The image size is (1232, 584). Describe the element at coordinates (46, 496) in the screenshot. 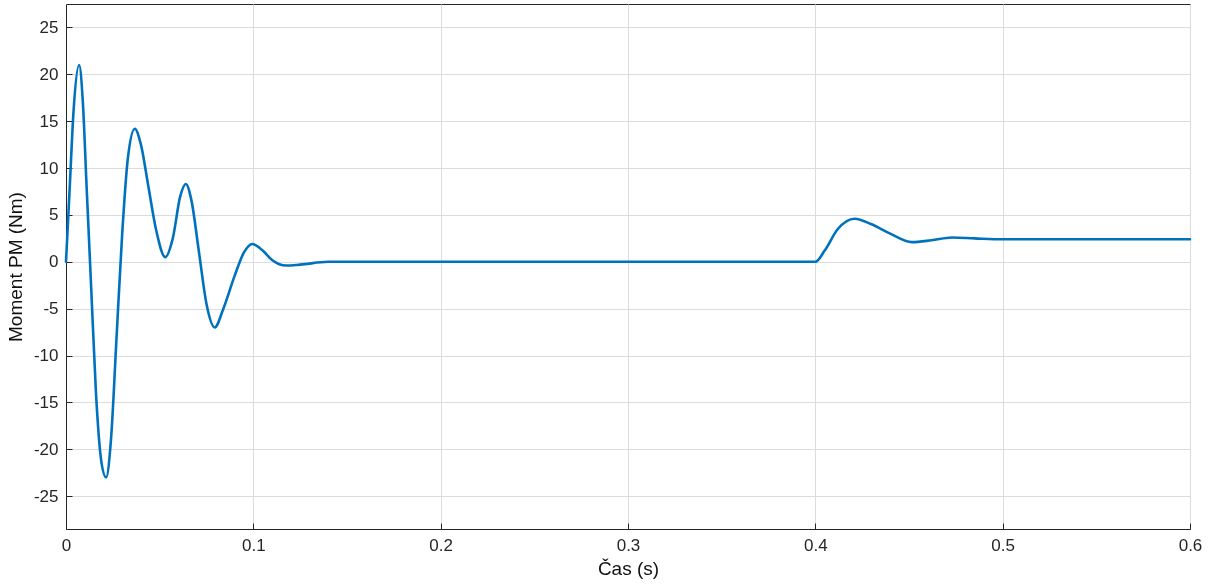

I see `y-tick-label: -25` at that location.